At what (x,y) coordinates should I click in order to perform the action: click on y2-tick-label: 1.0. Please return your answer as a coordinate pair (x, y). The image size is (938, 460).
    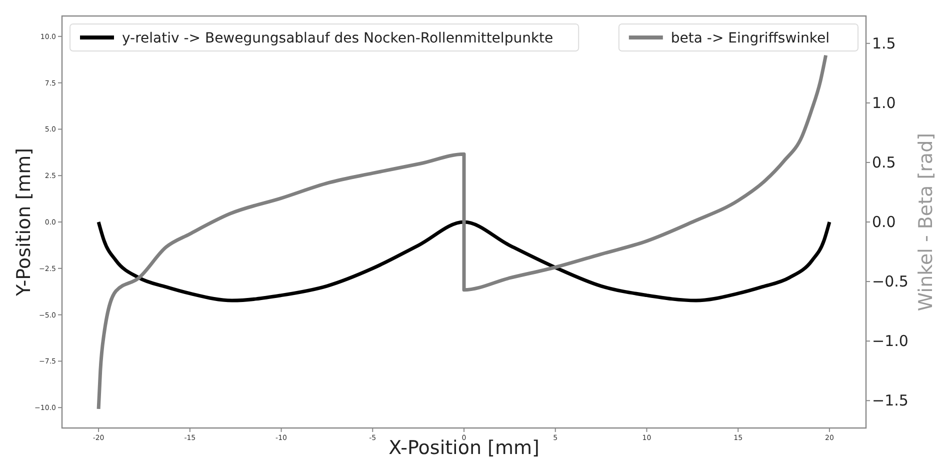
    Looking at the image, I should click on (884, 103).